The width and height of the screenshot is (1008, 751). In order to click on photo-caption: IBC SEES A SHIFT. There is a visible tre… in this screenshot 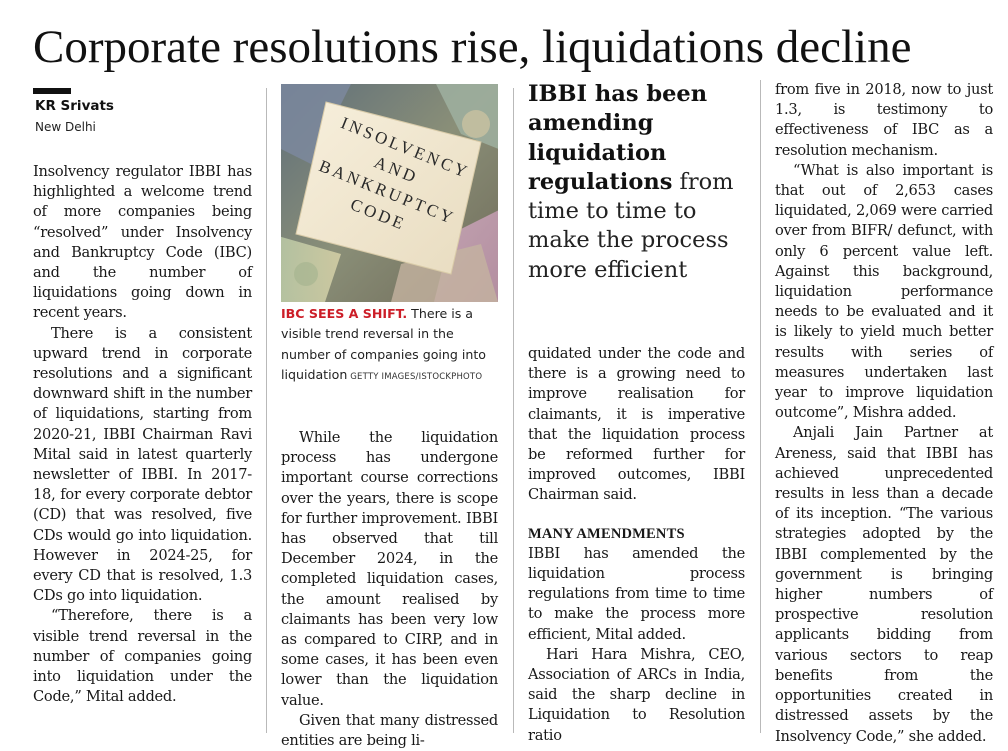, I will do `click(389, 346)`.